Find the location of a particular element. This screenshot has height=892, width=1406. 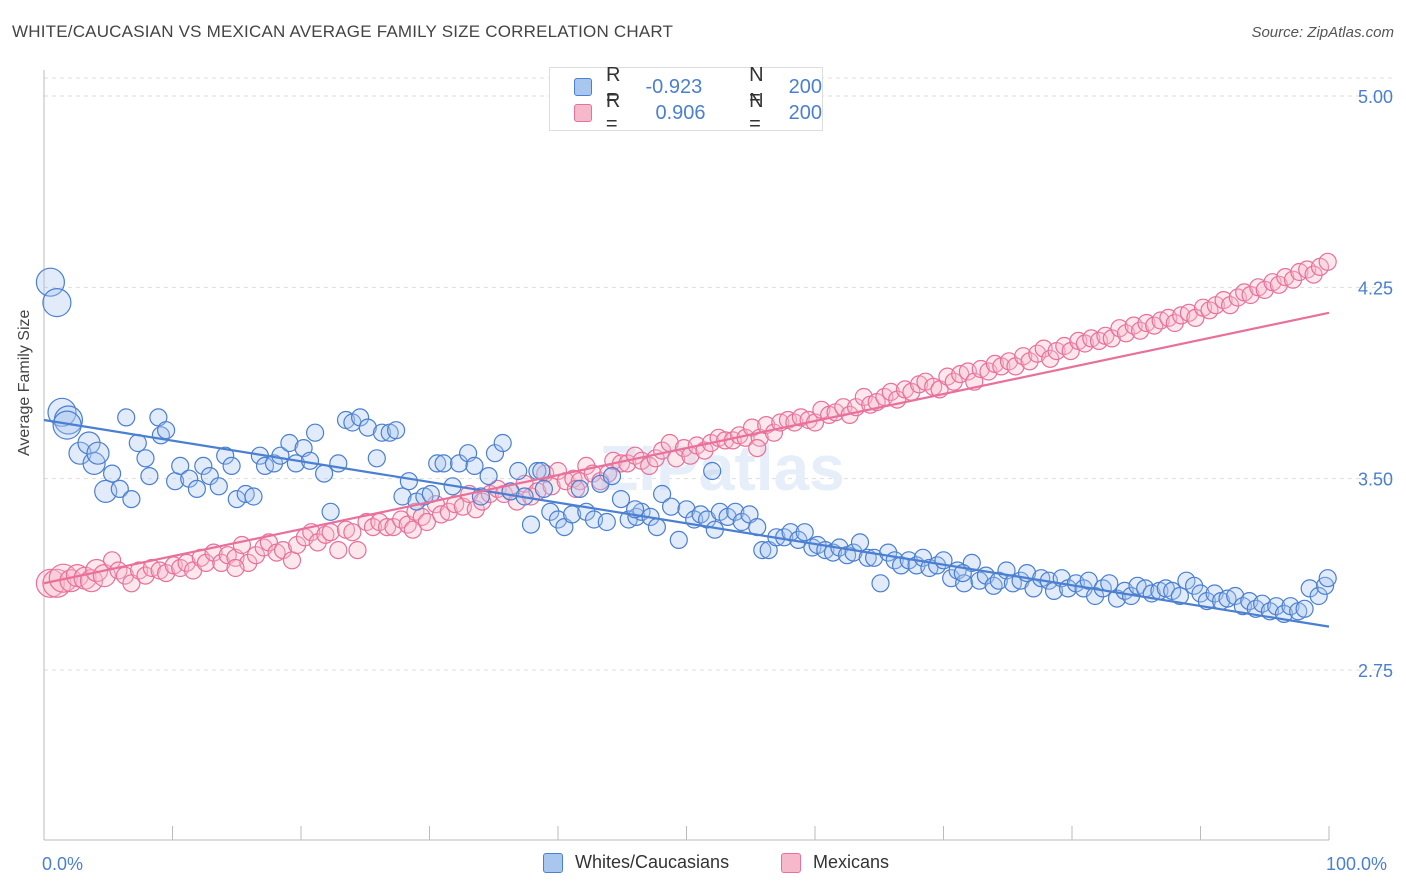

legend-row-mexicans: R = 0.906 N = 200 is located at coordinates (698, 112).